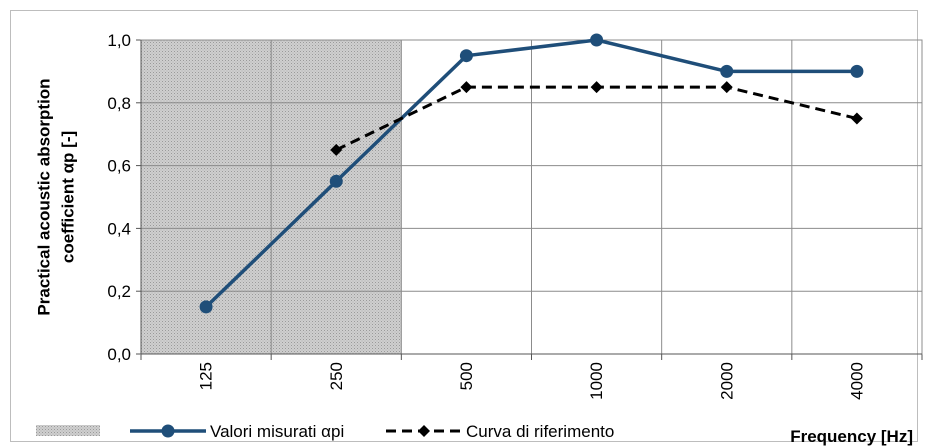 This screenshot has width=932, height=448. I want to click on y-tick-label: 1,0, so click(119, 40).